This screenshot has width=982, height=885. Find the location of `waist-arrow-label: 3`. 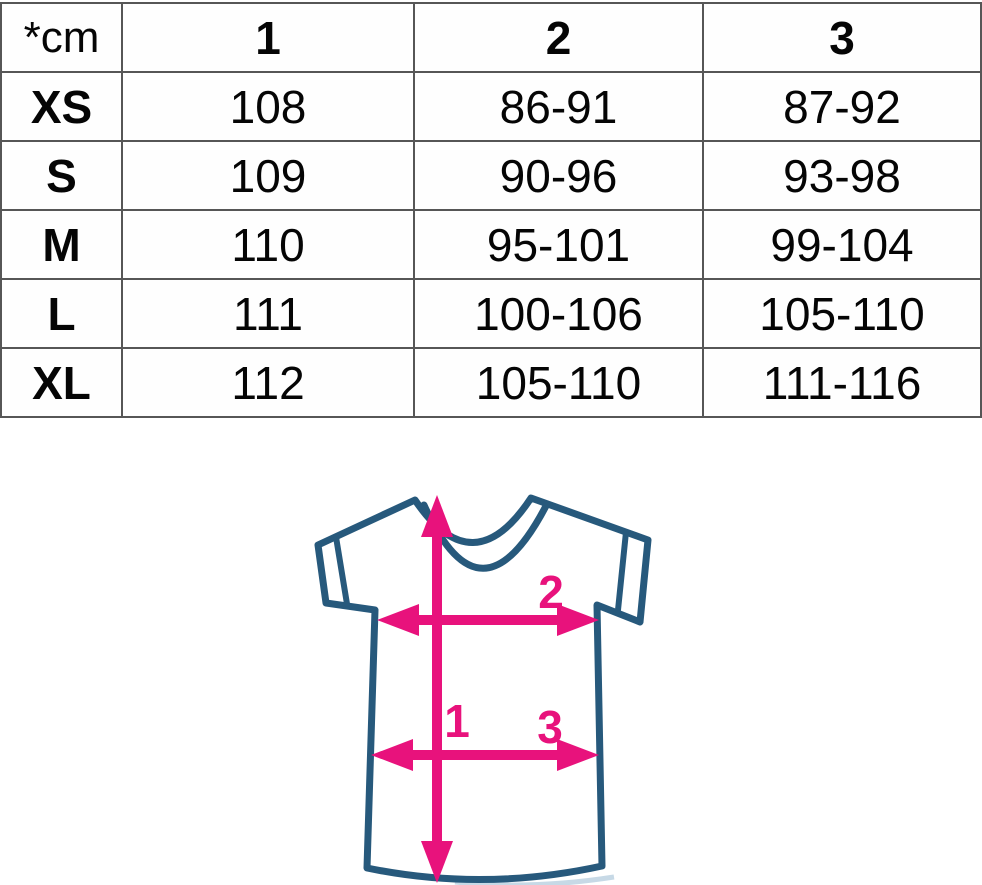

waist-arrow-label: 3 is located at coordinates (550, 727).